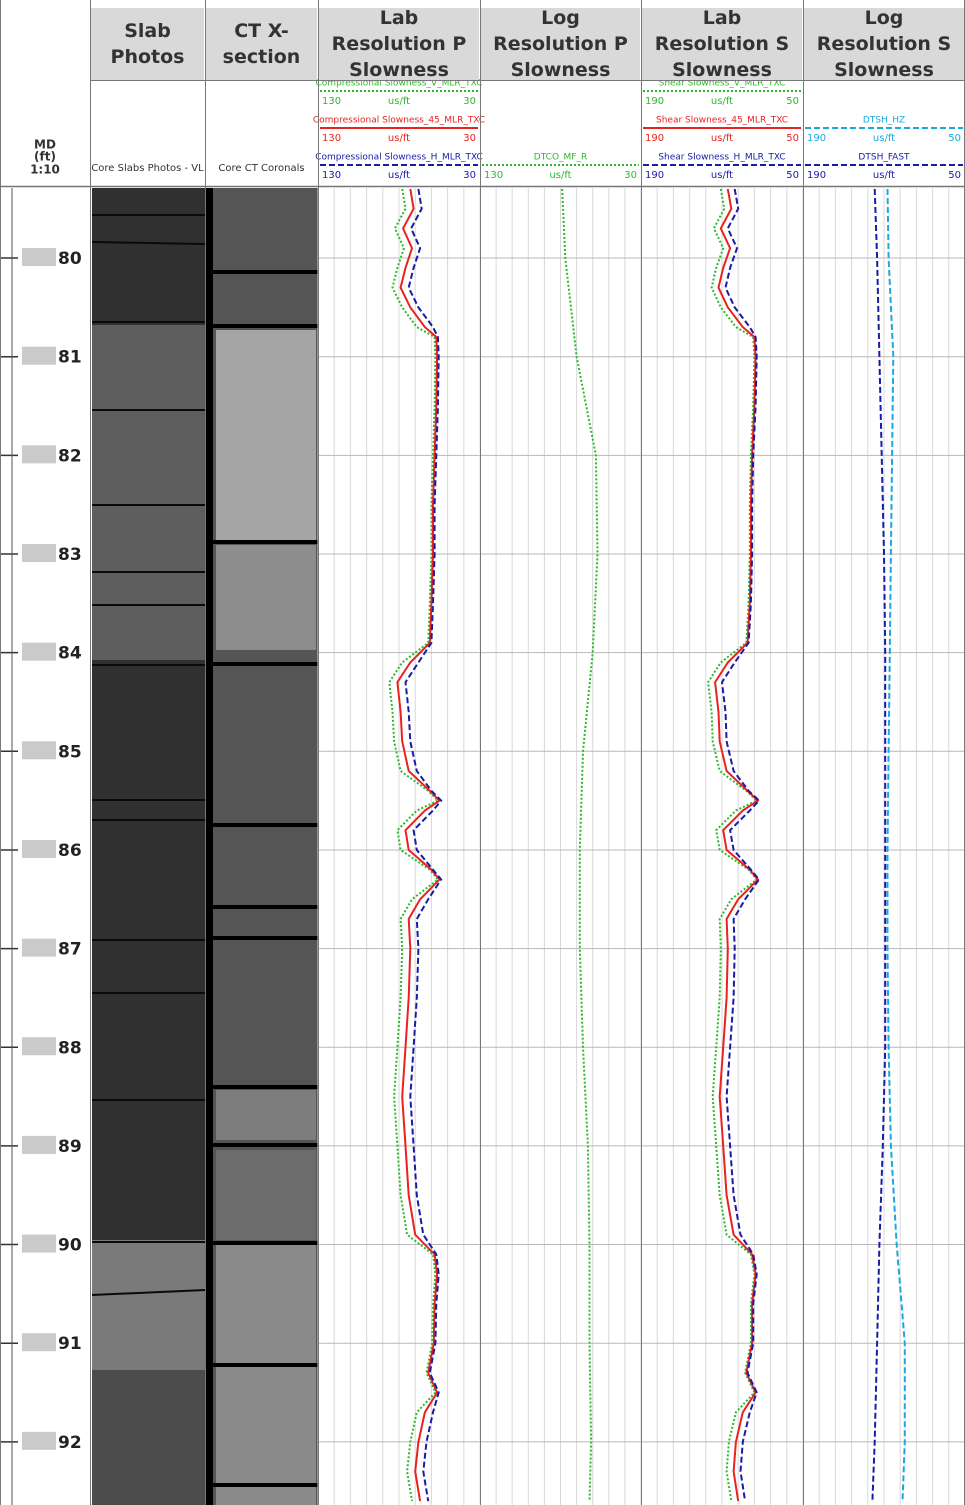  I want to click on curve-name: Shear Slowness_V_MLR_TXC, so click(722, 84).